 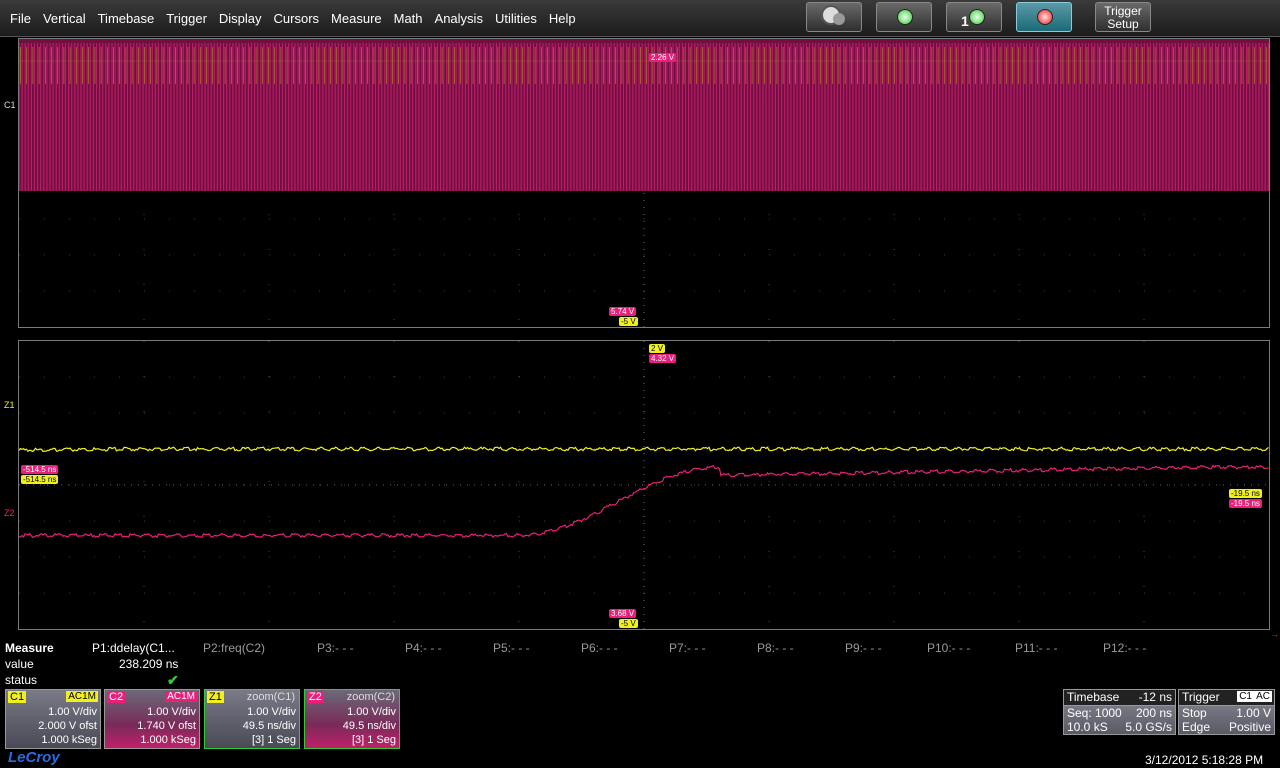 I want to click on menu-measure: Measure, so click(x=356, y=18).